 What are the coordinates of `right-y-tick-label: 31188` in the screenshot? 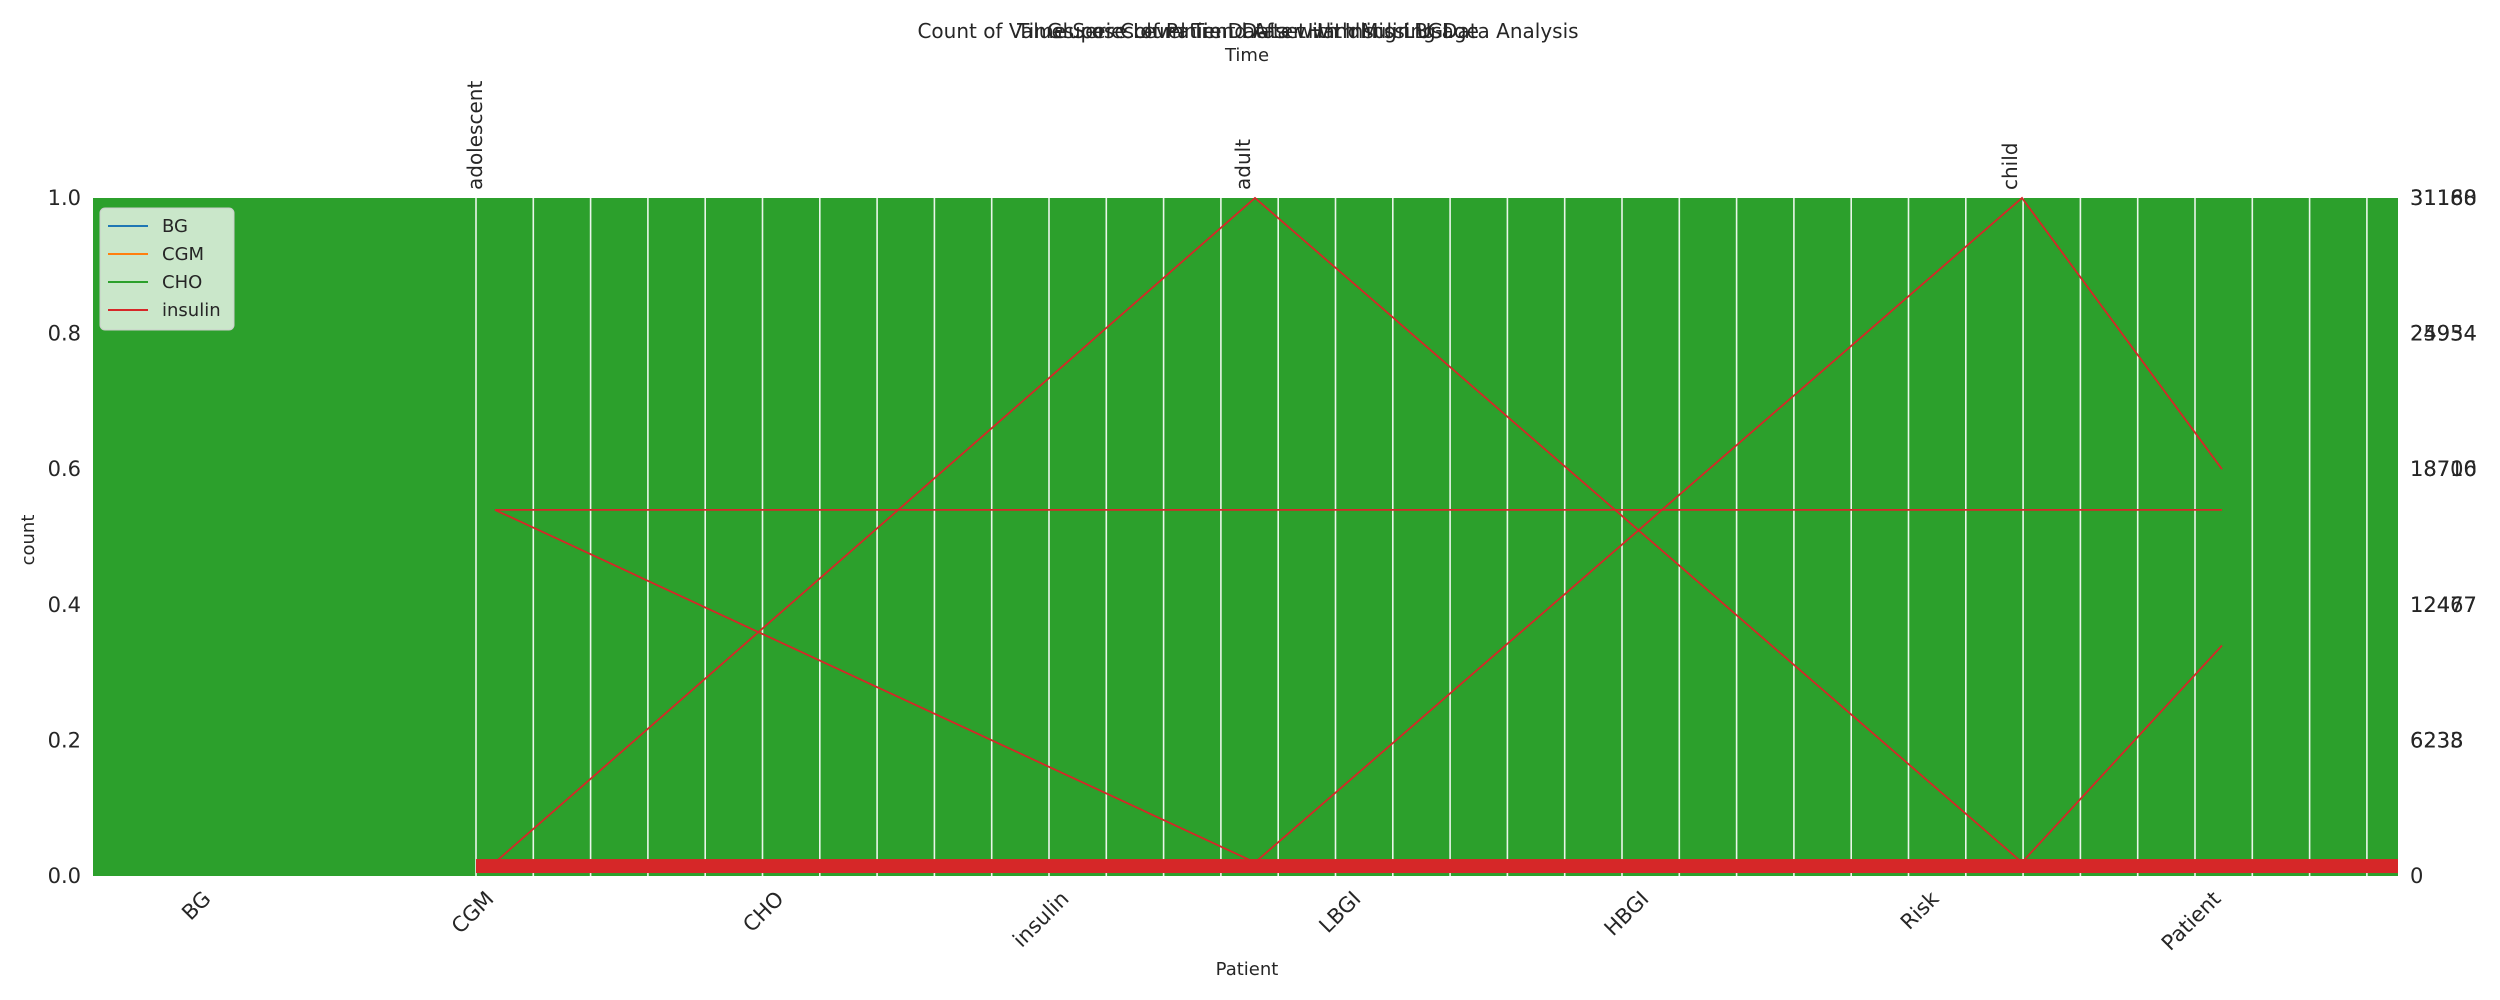 It's located at (2443, 198).